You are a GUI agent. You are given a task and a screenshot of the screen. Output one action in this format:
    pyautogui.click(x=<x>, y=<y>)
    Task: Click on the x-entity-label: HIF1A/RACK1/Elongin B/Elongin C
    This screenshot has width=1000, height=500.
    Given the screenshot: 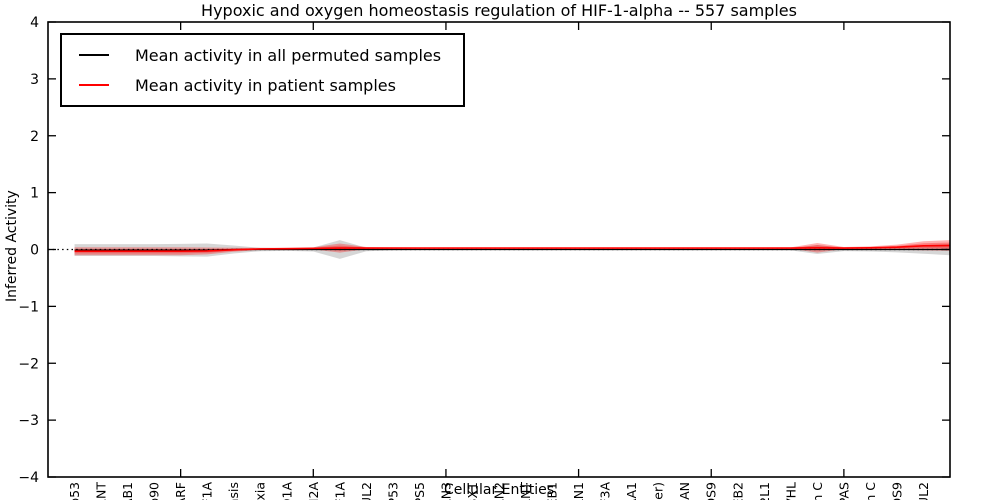 What is the action you would take?
    pyautogui.click(x=817, y=491)
    